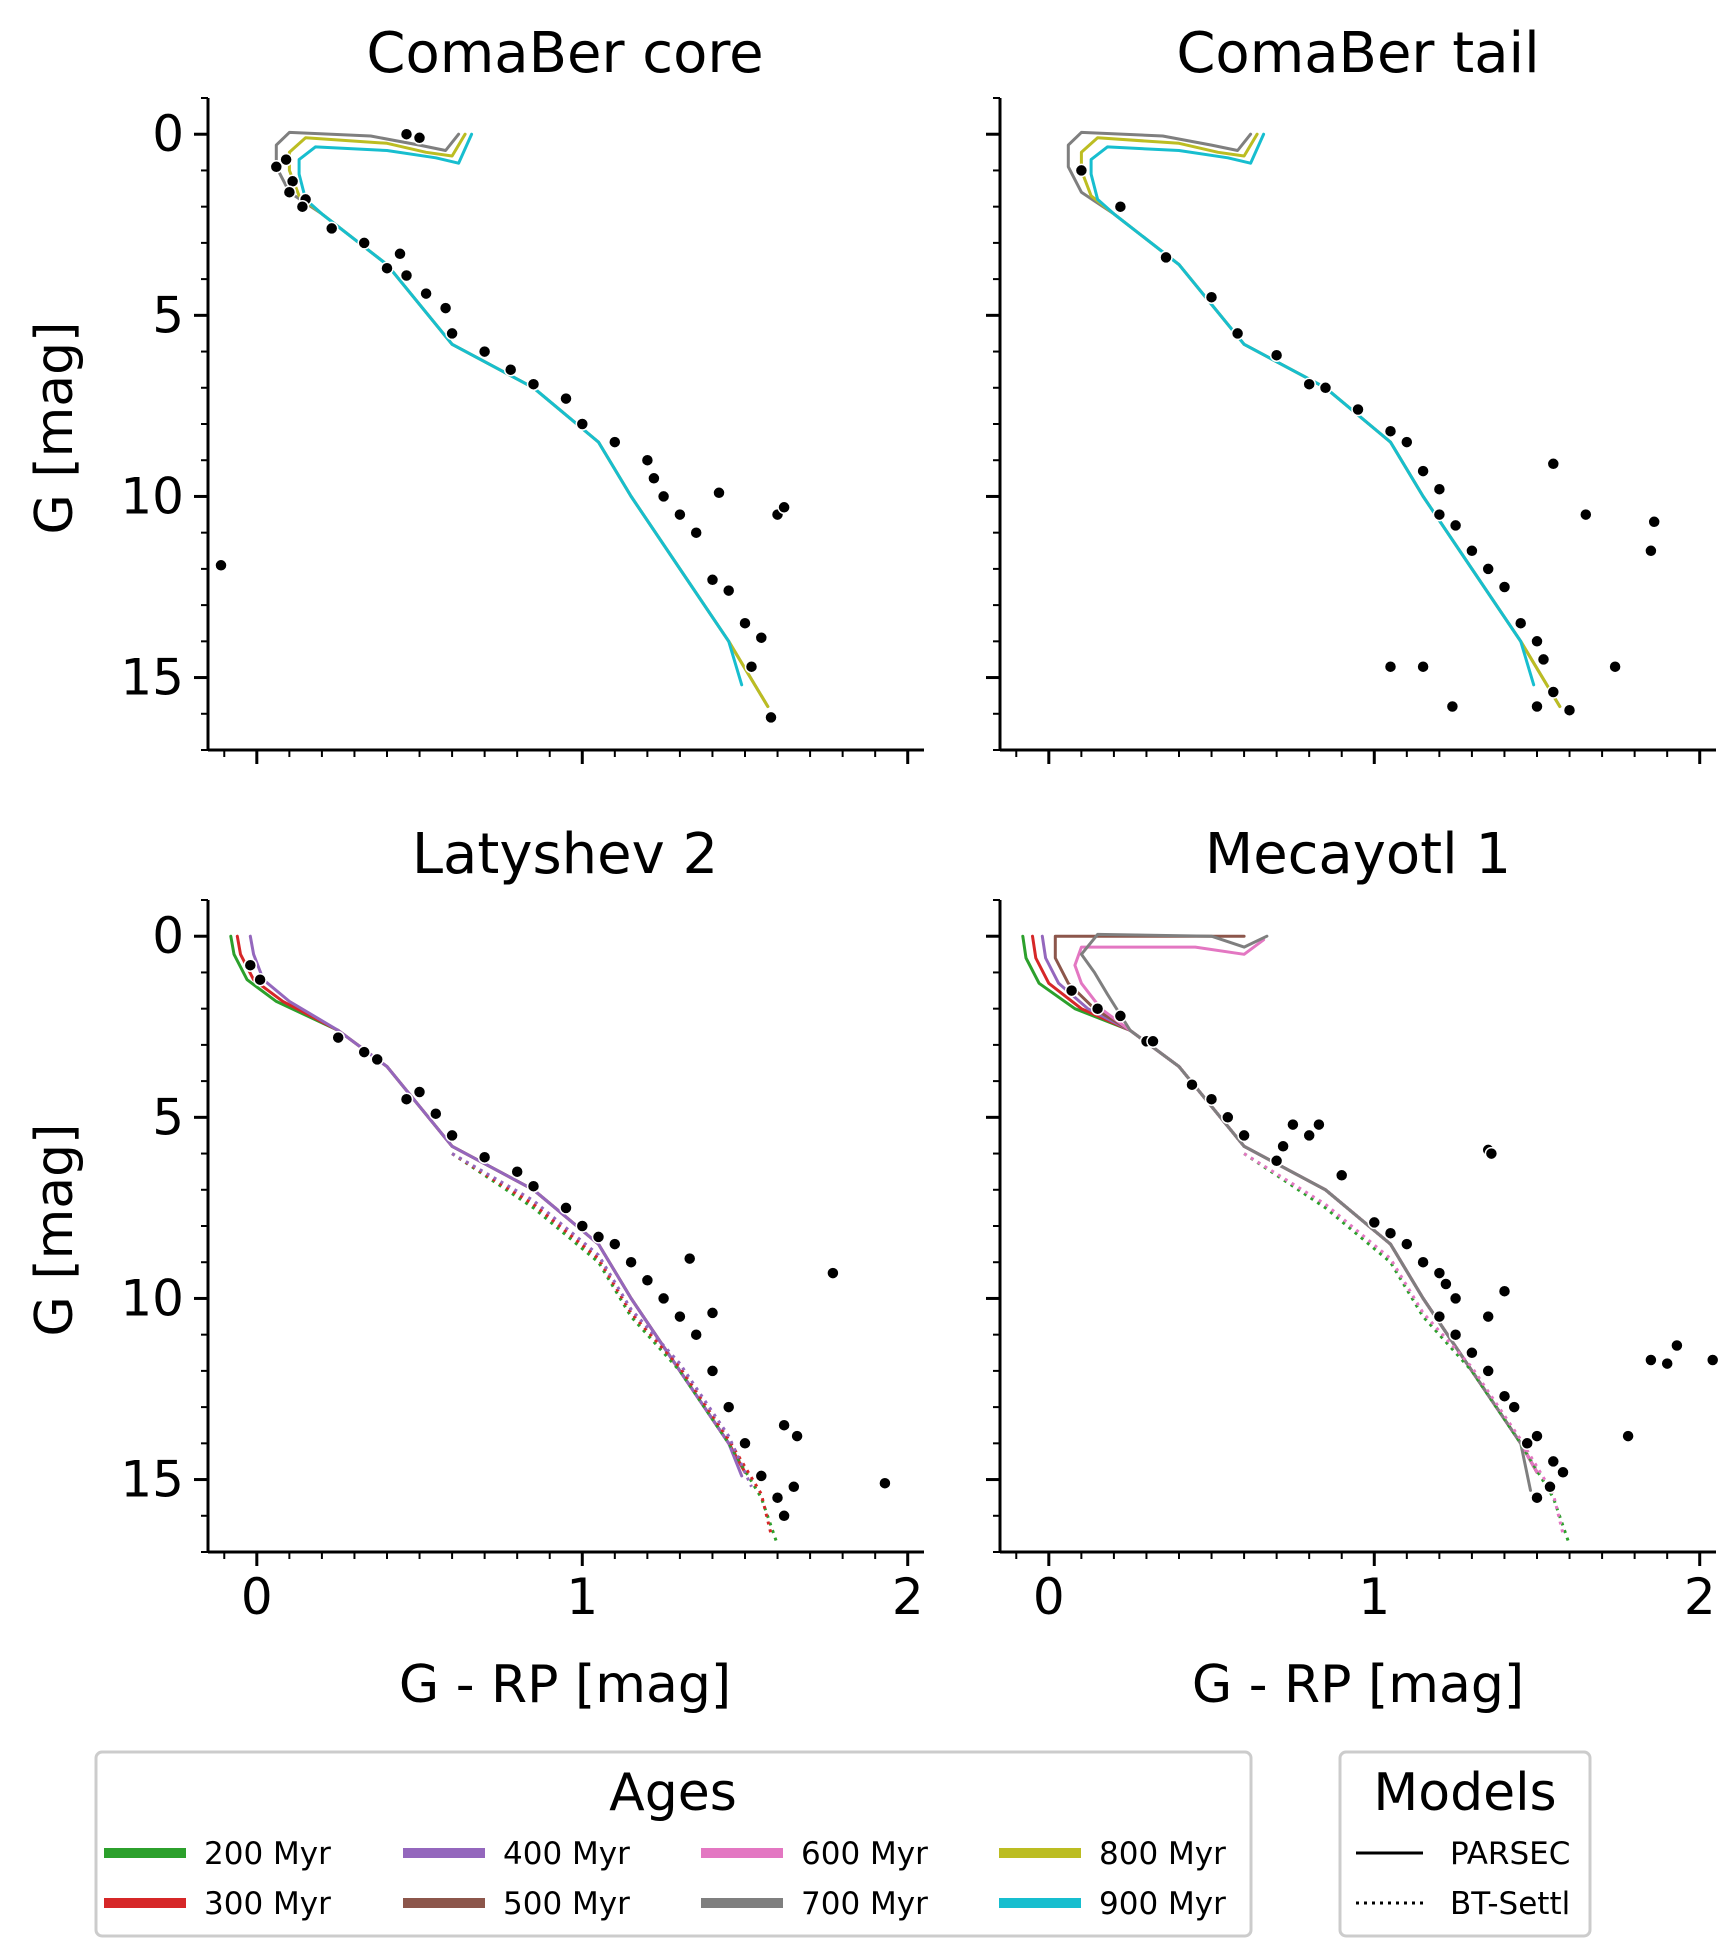 This screenshot has width=1736, height=1951. Describe the element at coordinates (1510, 1854) in the screenshot. I see `legend-label: PARSEC` at that location.